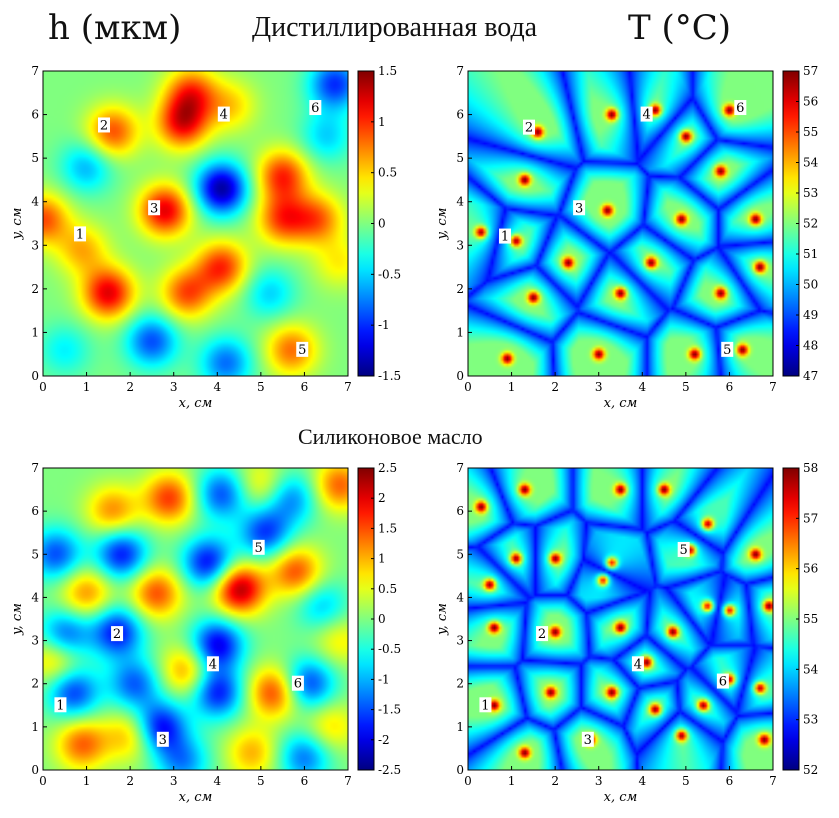 The width and height of the screenshot is (839, 818). Describe the element at coordinates (620, 619) in the screenshot. I see `heatmap-oil-t` at that location.